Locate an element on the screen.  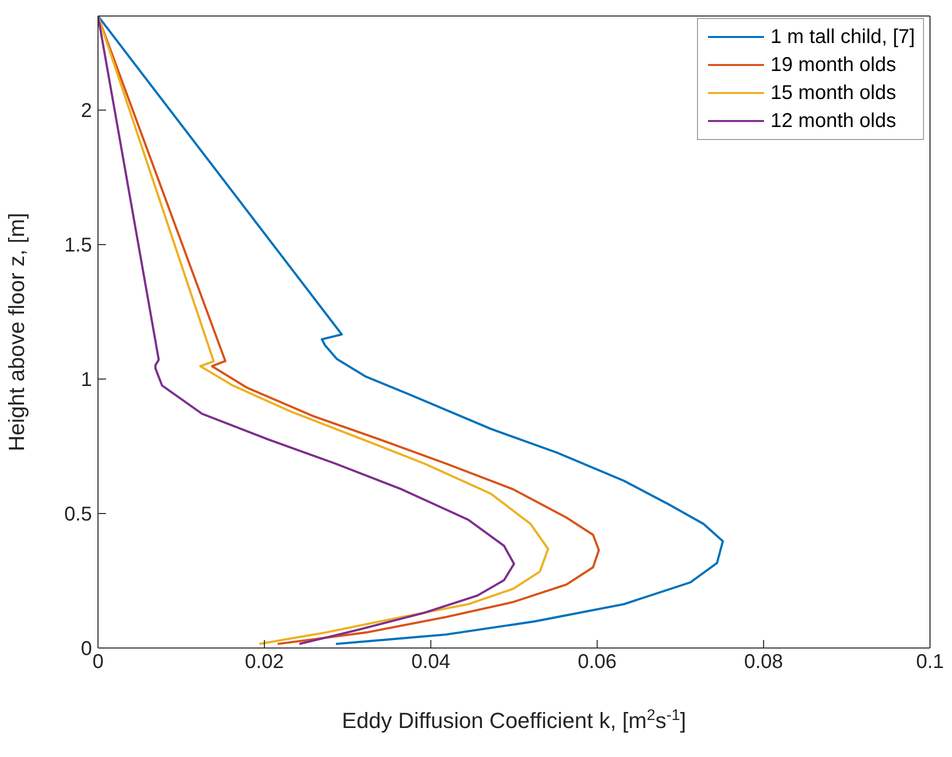
x-axis-title: Eddy Diffusion Coefficient k, [m$^{2}$s$^{-1}$] is located at coordinates (514, 719).